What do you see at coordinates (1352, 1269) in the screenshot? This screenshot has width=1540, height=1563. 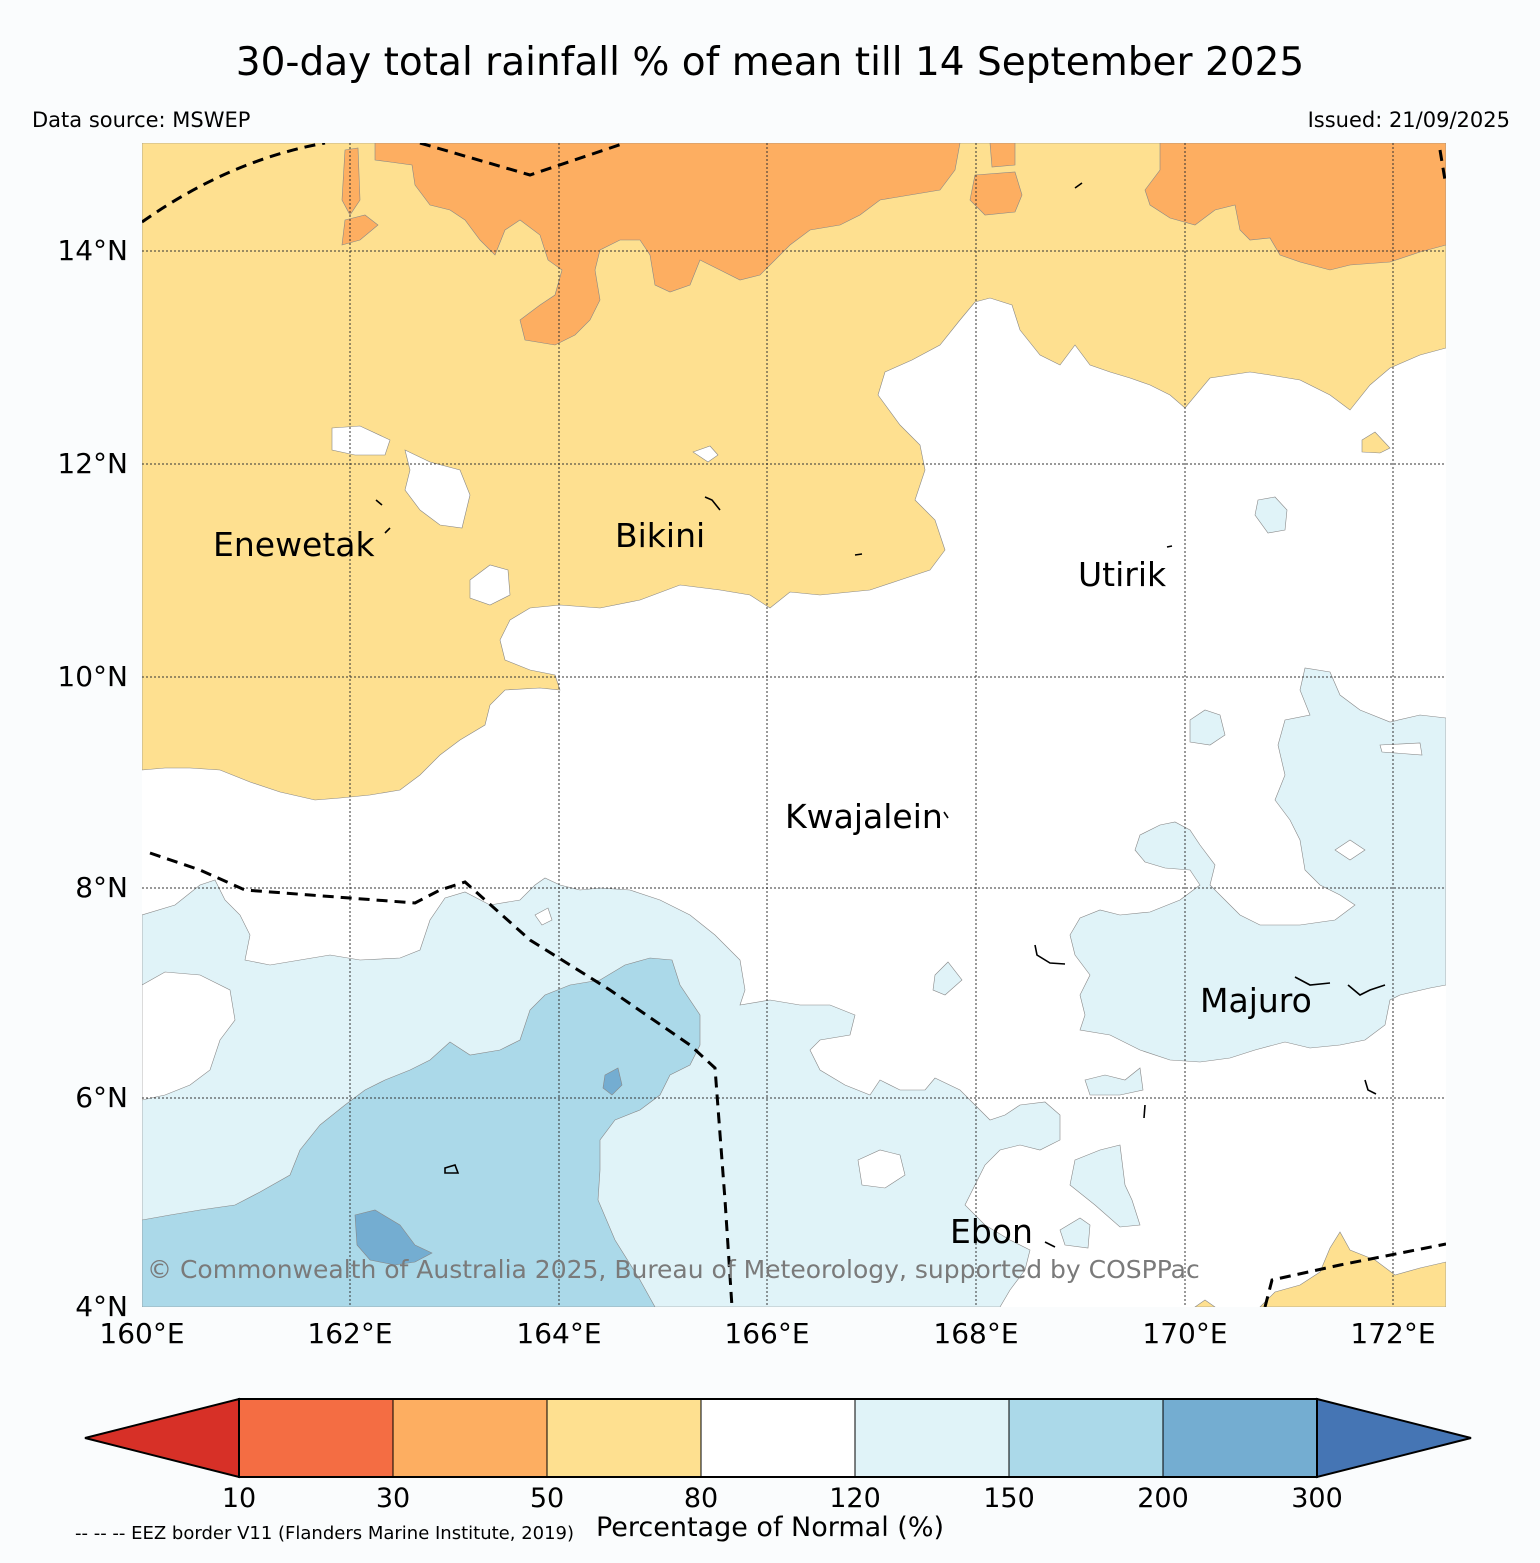 I see `region-50-80-southeast` at bounding box center [1352, 1269].